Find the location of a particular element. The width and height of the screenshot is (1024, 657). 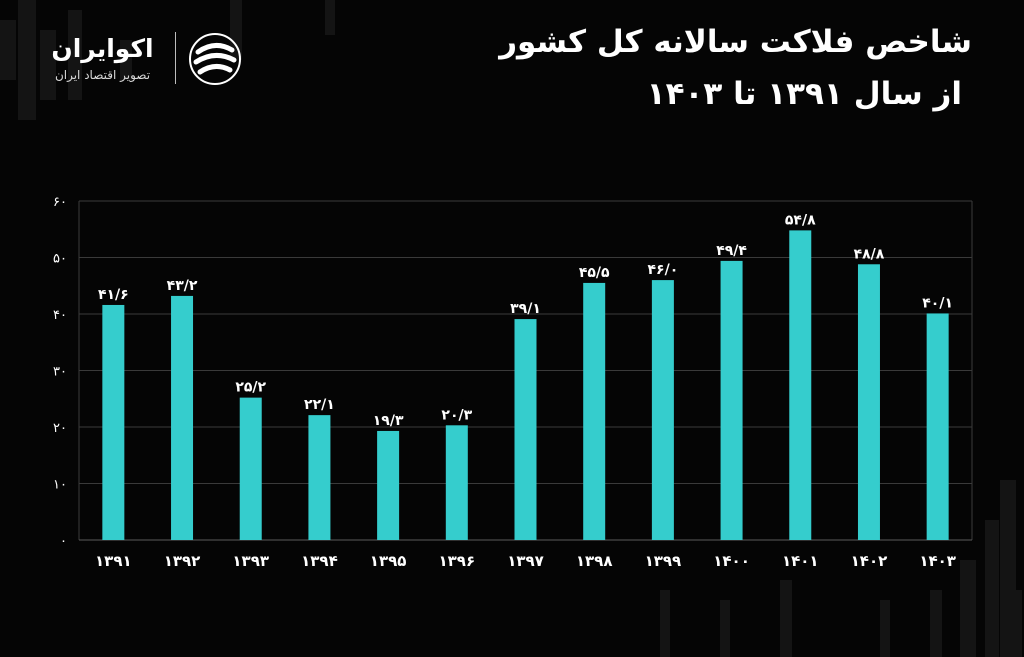

bar-value-label: ۴۹/۴ is located at coordinates (731, 251).